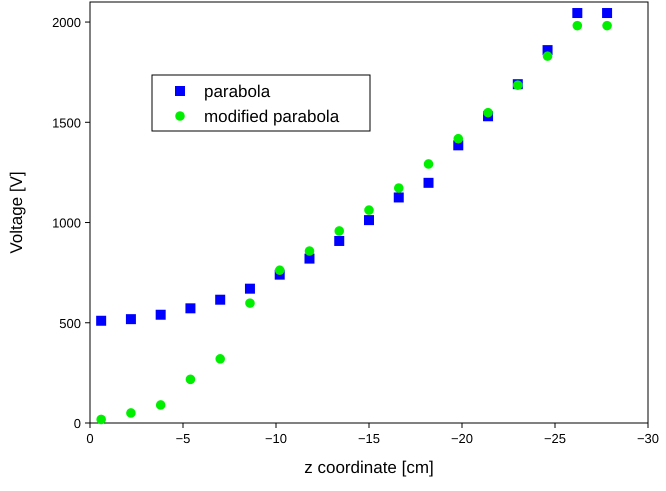  What do you see at coordinates (276, 438) in the screenshot?
I see `x-tick-label: −10` at bounding box center [276, 438].